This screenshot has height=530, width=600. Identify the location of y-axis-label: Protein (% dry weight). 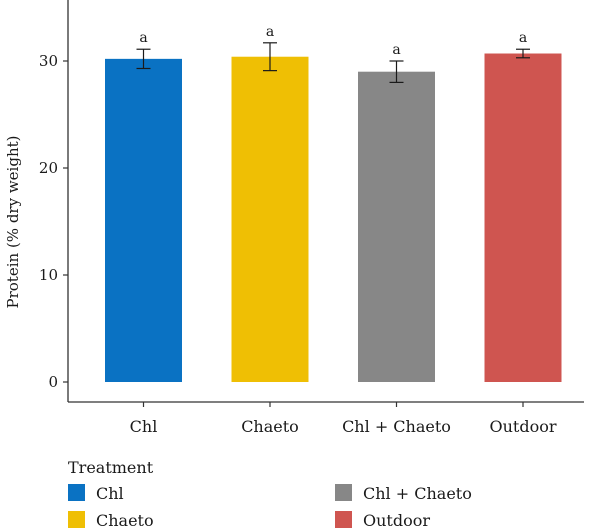
(13, 222).